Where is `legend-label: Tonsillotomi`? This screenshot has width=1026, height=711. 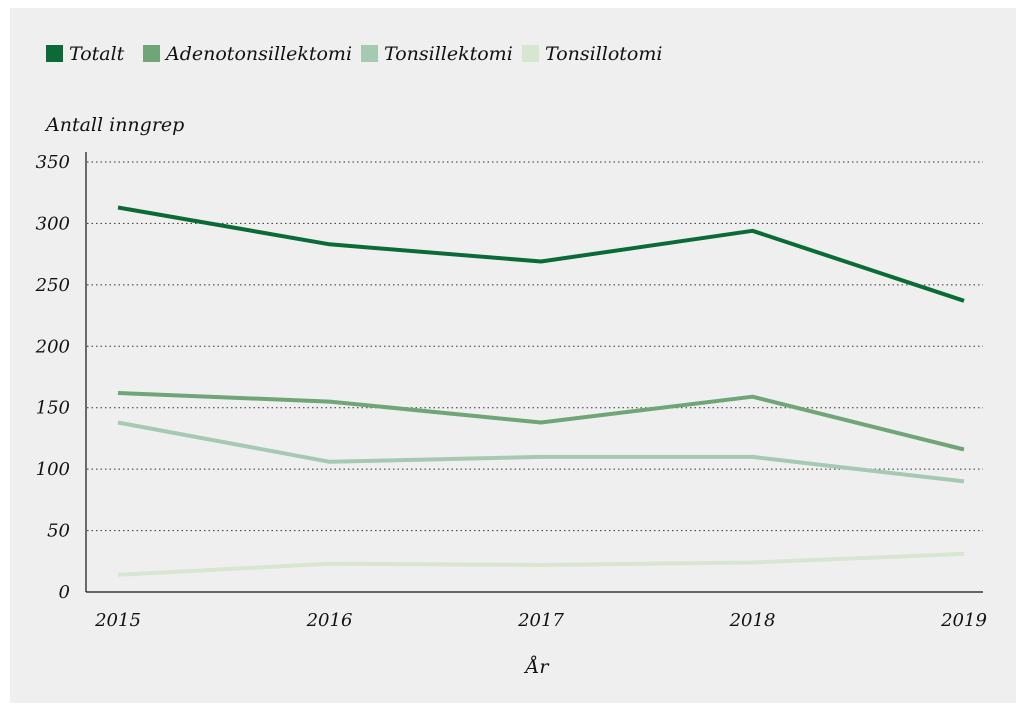
legend-label: Tonsillotomi is located at coordinates (603, 54).